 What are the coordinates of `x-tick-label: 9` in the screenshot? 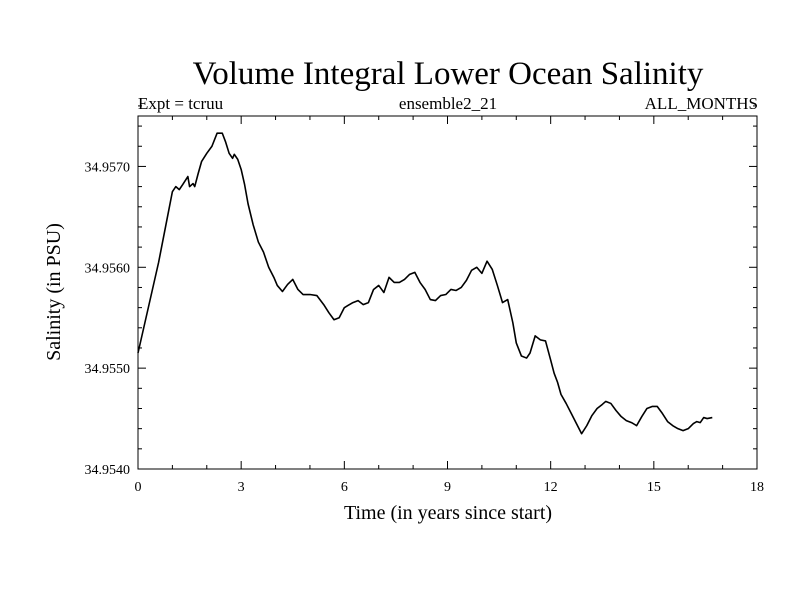 It's located at (447, 487).